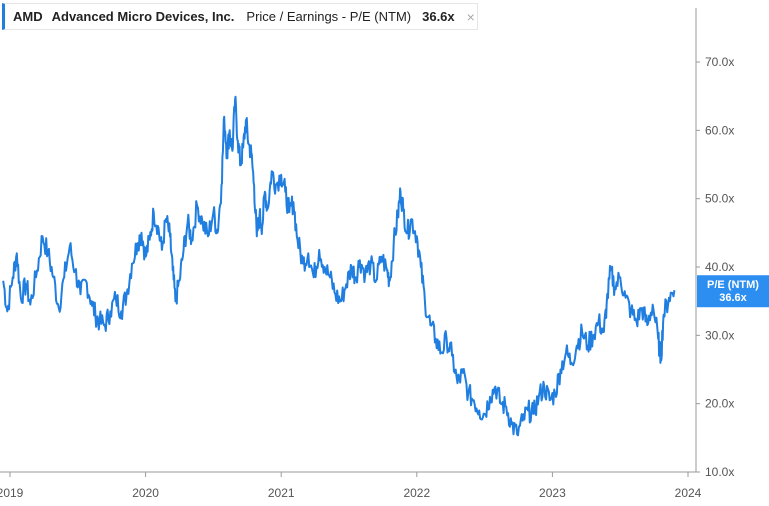  I want to click on x-tick-label: 2023, so click(552, 493).